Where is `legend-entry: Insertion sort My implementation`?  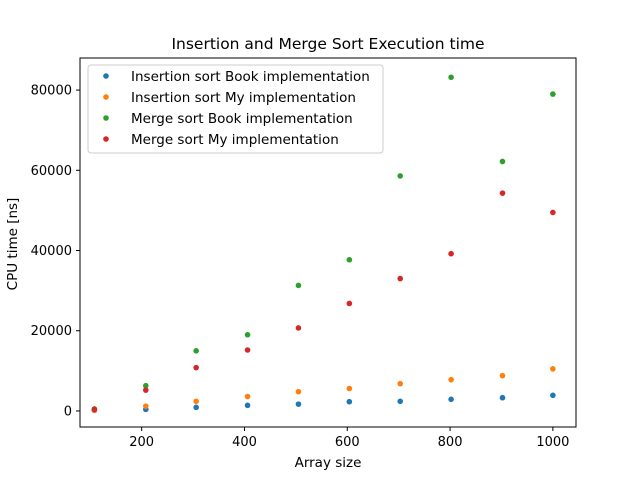 legend-entry: Insertion sort My implementation is located at coordinates (243, 98).